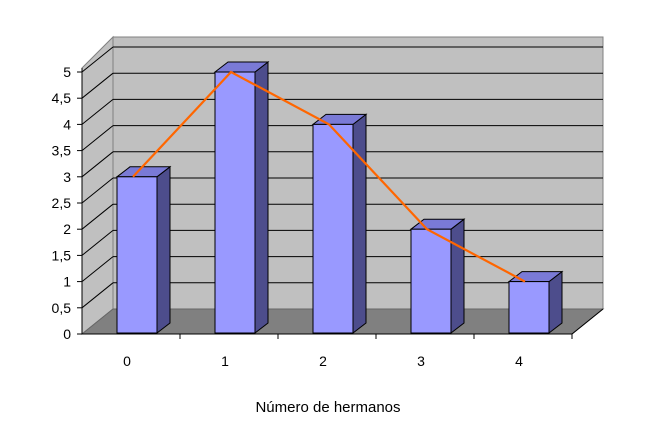 This screenshot has height=442, width=647. I want to click on y-tick-label: 4, so click(67, 124).